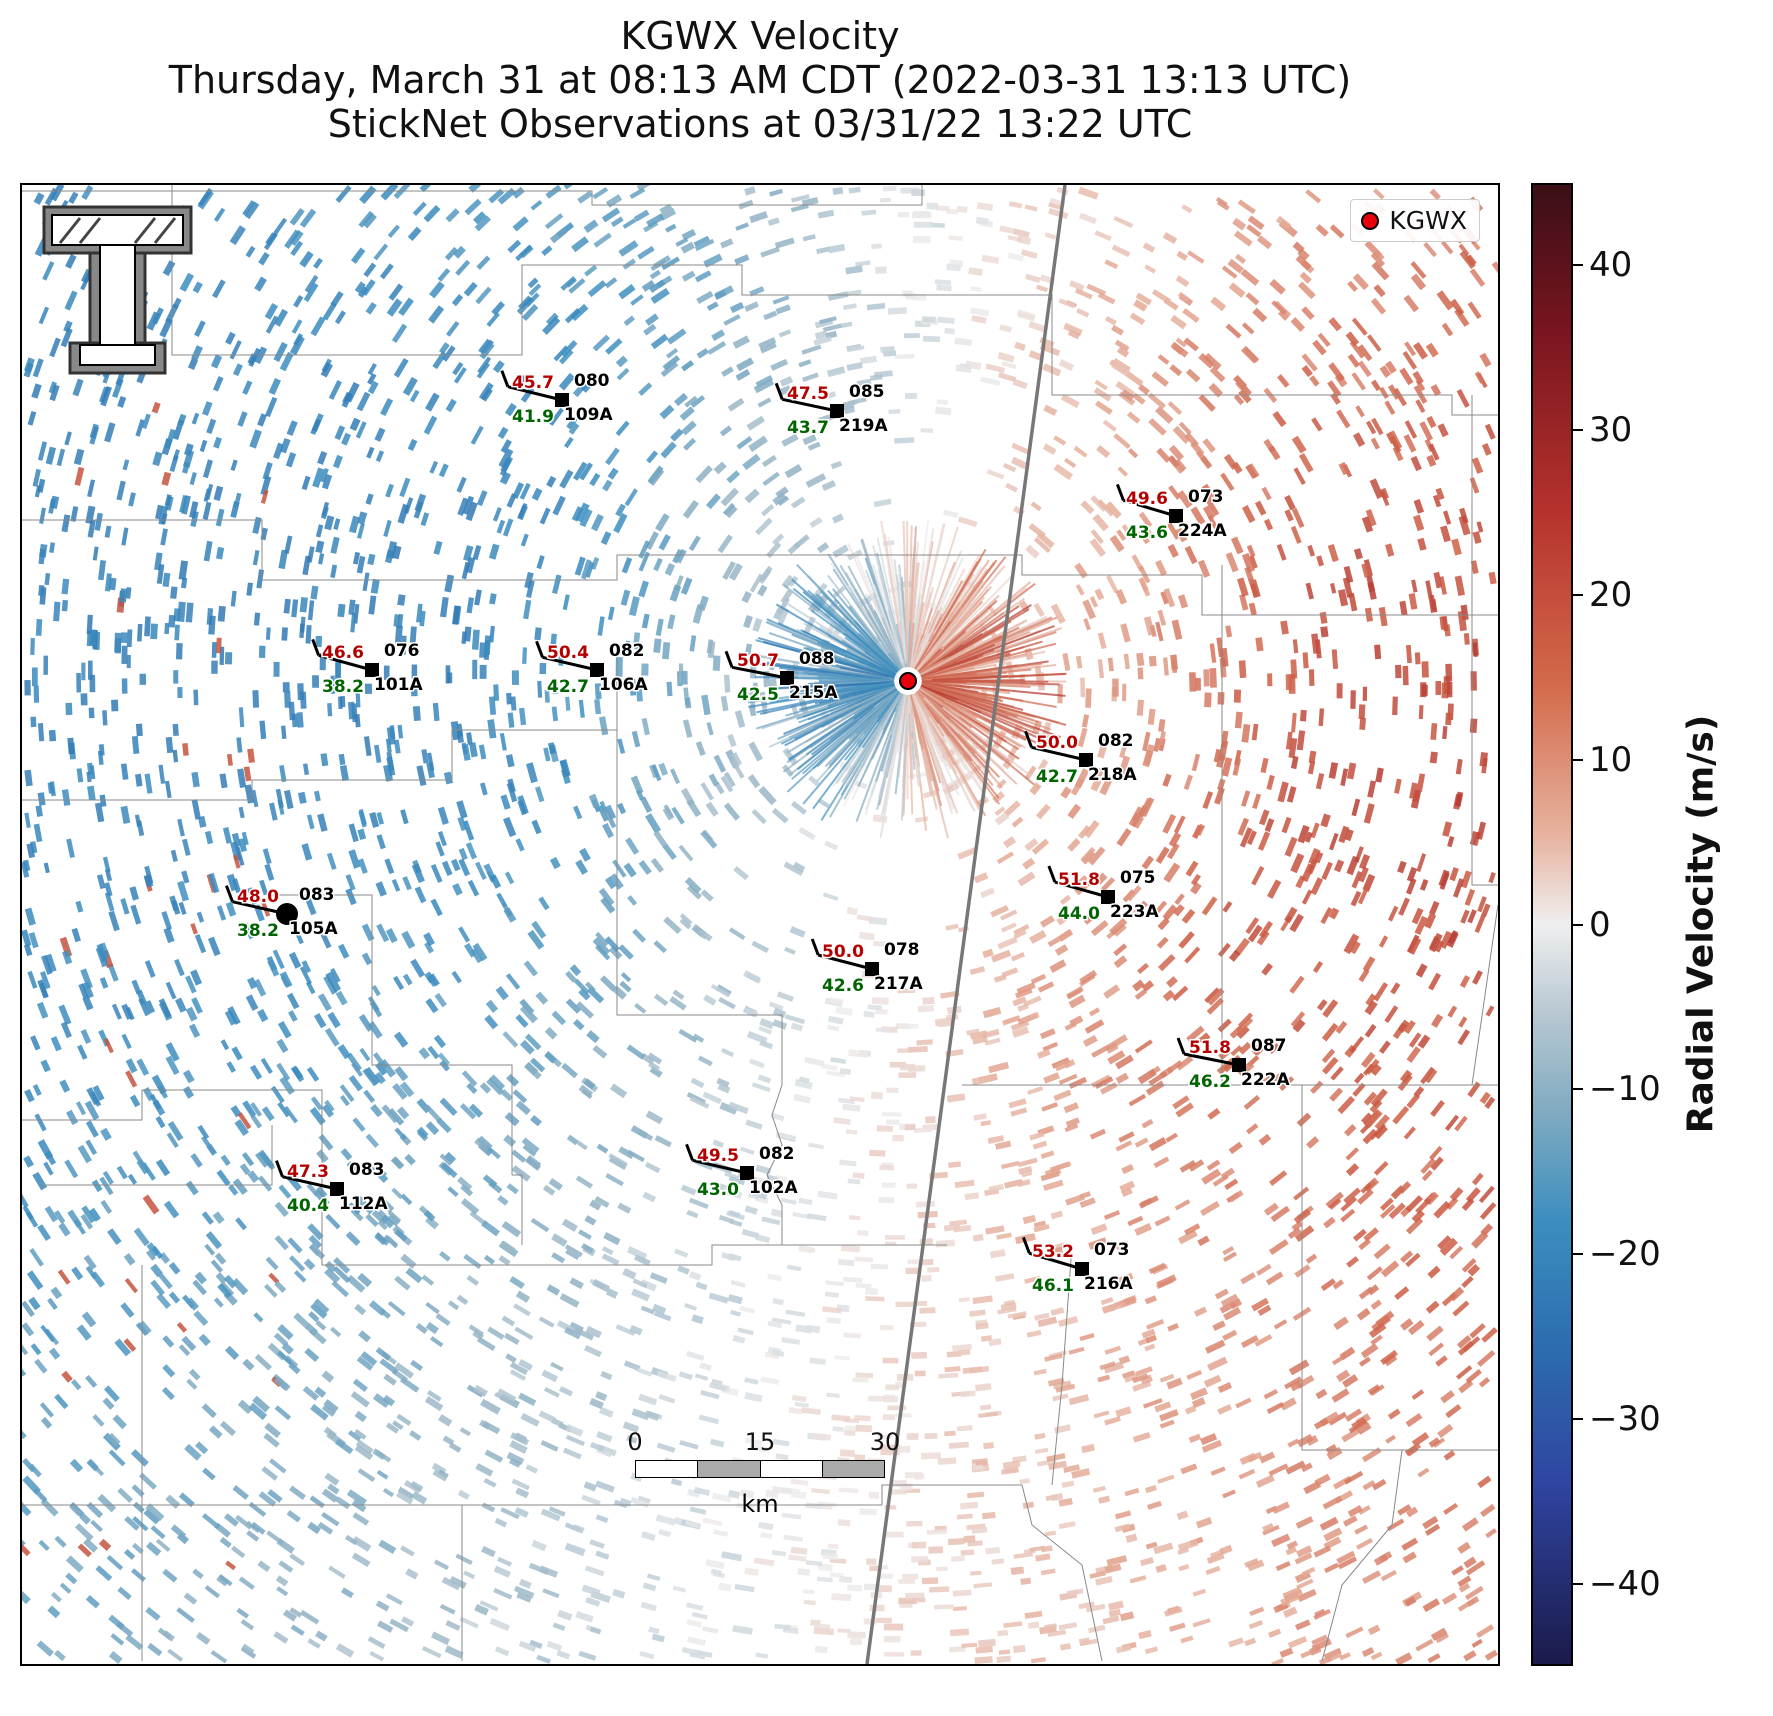  I want to click on scale-bar: 0 15 30, so click(755, 1453).